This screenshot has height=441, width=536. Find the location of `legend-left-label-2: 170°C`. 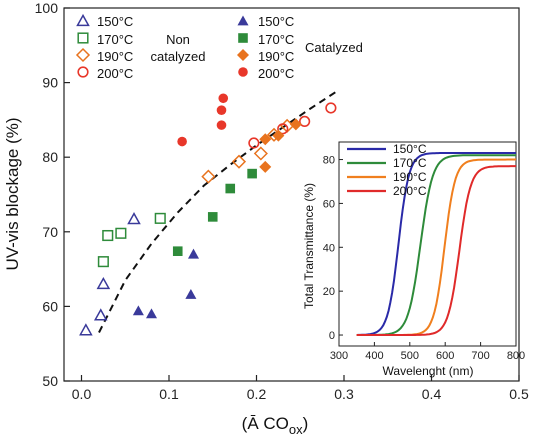

legend-left-label-2: 170°C is located at coordinates (115, 39).